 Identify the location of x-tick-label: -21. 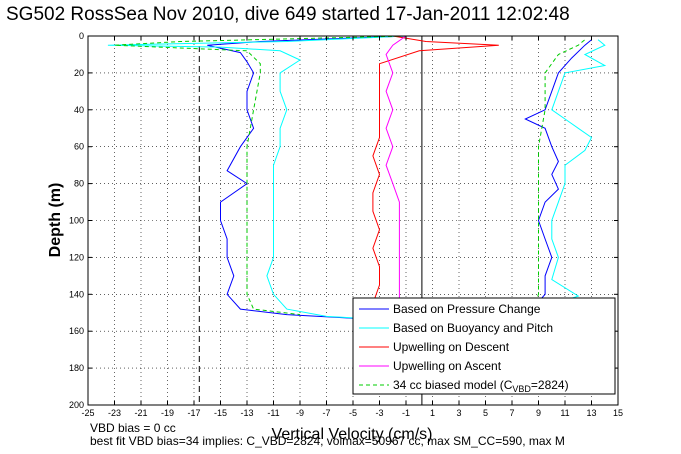
(140, 413).